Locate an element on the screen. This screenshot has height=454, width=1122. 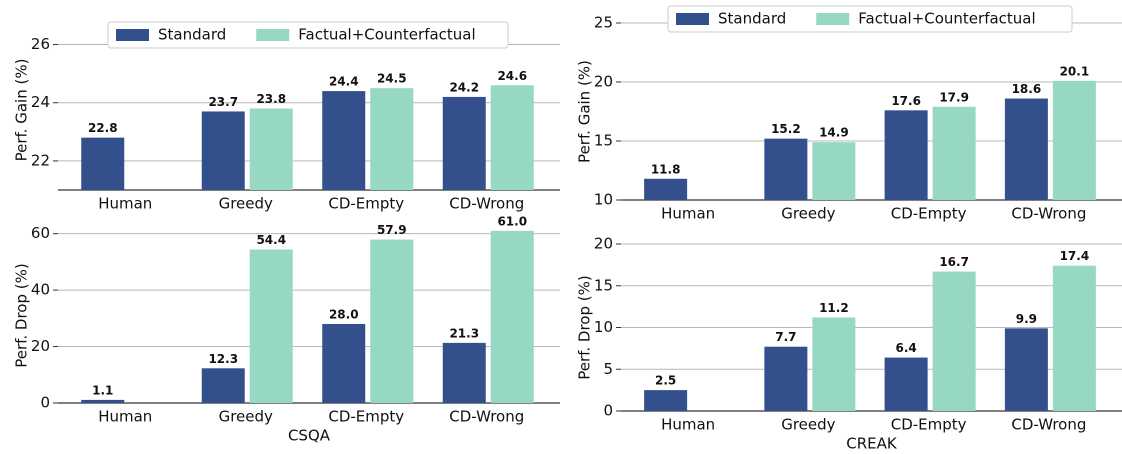
value-label: 6.4 is located at coordinates (905, 348).